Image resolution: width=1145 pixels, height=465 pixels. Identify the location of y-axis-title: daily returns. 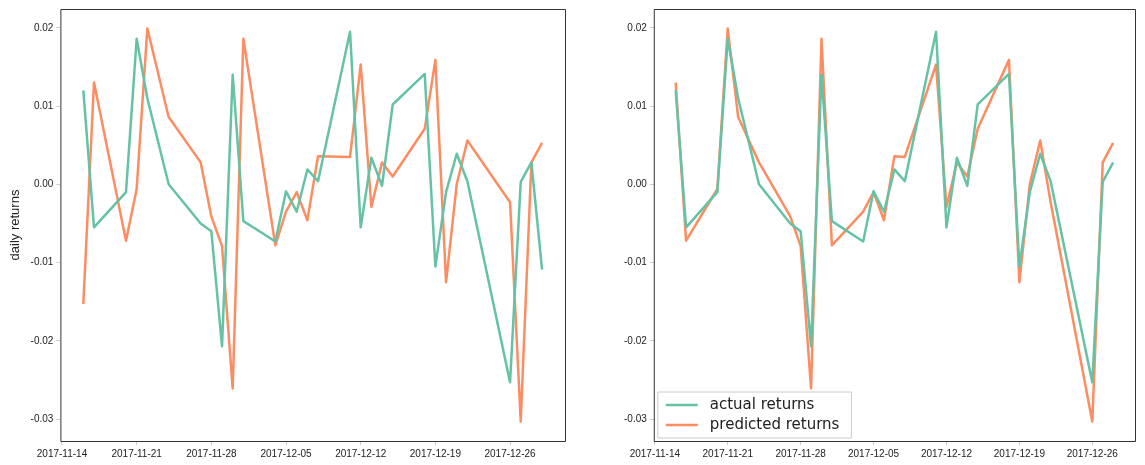
(15, 225).